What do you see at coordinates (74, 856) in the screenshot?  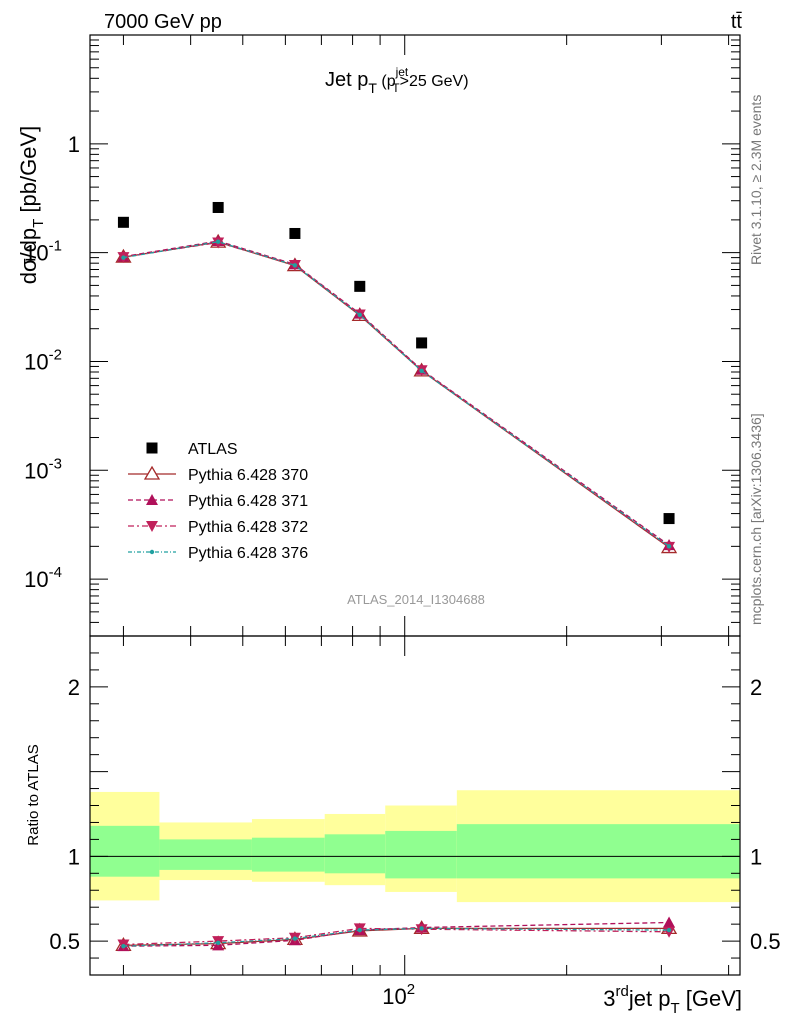 I see `ratio-y-tick-label-1: 1` at bounding box center [74, 856].